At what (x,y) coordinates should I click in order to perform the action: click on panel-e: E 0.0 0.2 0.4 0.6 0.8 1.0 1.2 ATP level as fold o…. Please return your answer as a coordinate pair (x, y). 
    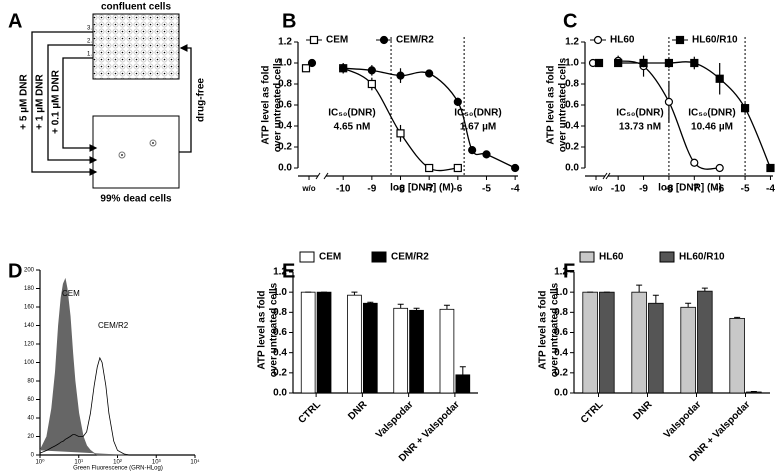
    Looking at the image, I should click on (367, 357).